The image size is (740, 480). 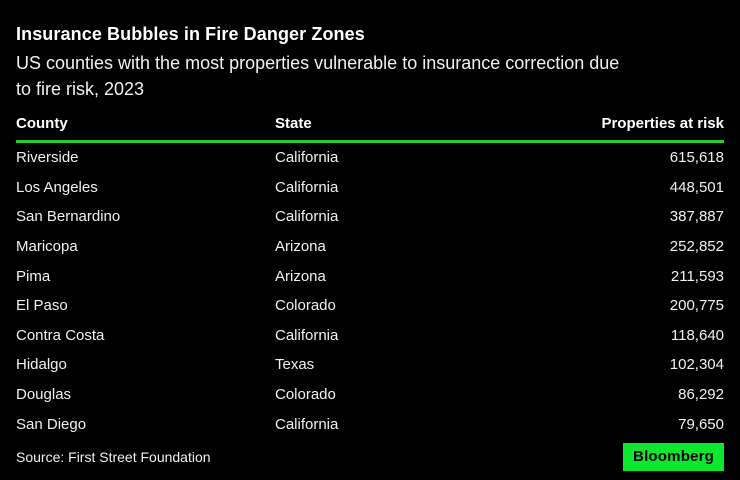 What do you see at coordinates (662, 123) in the screenshot?
I see `column-header-properties-at-risk: Properties at risk` at bounding box center [662, 123].